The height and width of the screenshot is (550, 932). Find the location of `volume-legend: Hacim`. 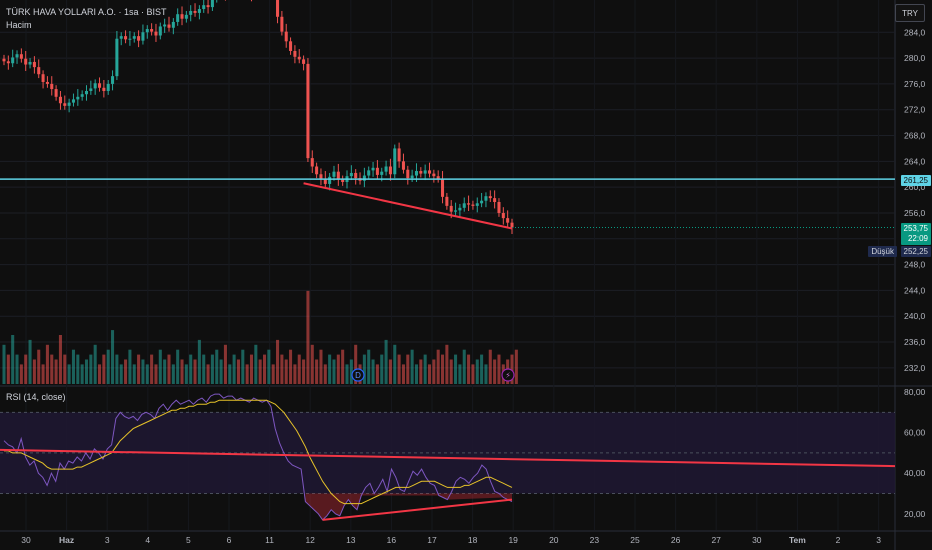

volume-legend: Hacim is located at coordinates (19, 25).